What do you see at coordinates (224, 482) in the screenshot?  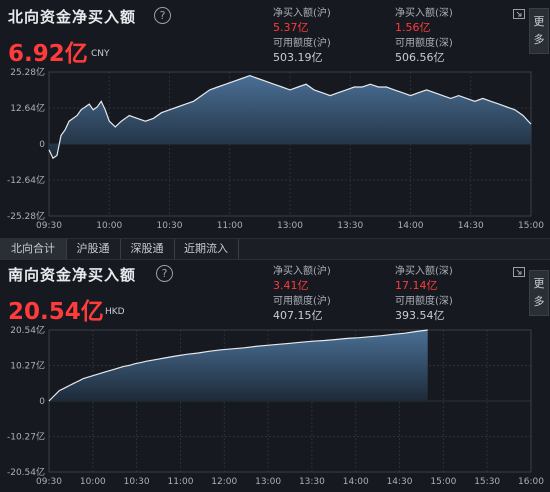 I see `south-x-tick-label: 12:00` at bounding box center [224, 482].